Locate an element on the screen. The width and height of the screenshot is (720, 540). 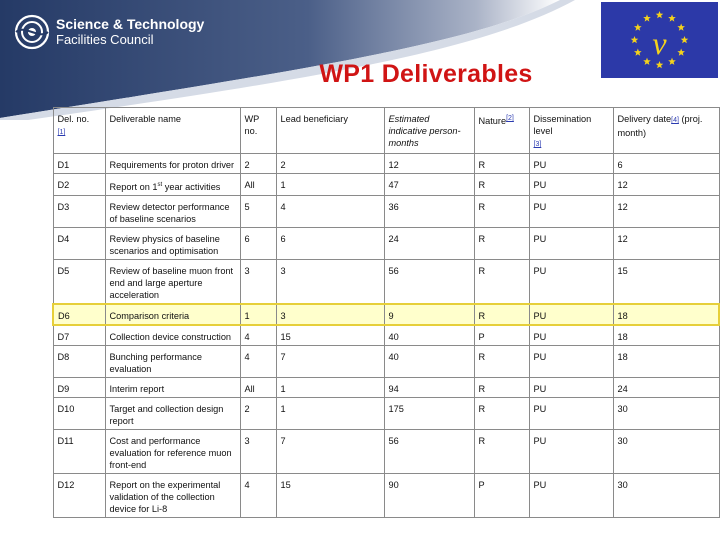
cell-del-no: D10 is located at coordinates (79, 414).